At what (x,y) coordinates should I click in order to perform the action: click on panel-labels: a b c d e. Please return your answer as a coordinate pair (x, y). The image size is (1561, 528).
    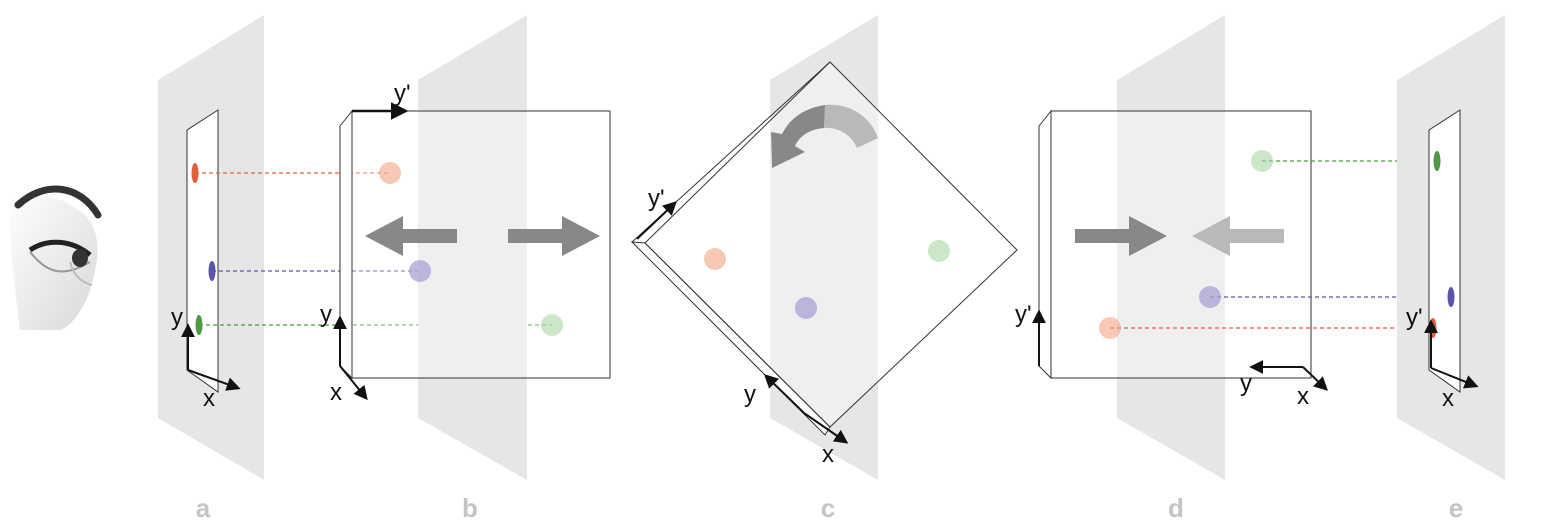
    Looking at the image, I should click on (829, 508).